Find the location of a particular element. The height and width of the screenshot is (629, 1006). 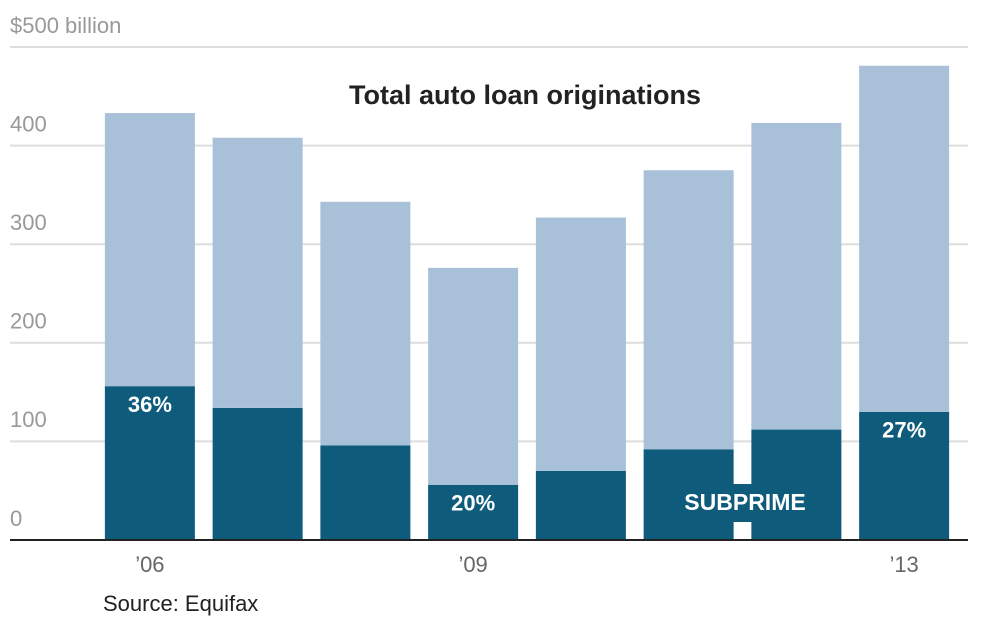

share-label: 27% is located at coordinates (904, 430).